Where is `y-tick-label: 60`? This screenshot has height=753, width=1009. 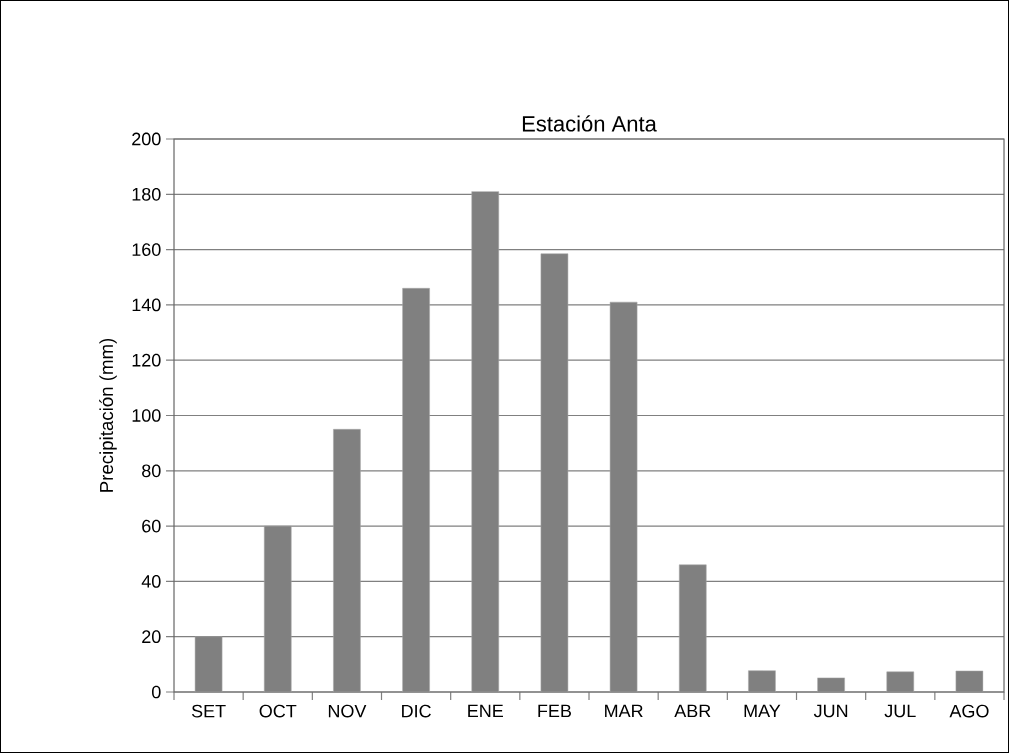
y-tick-label: 60 is located at coordinates (151, 526).